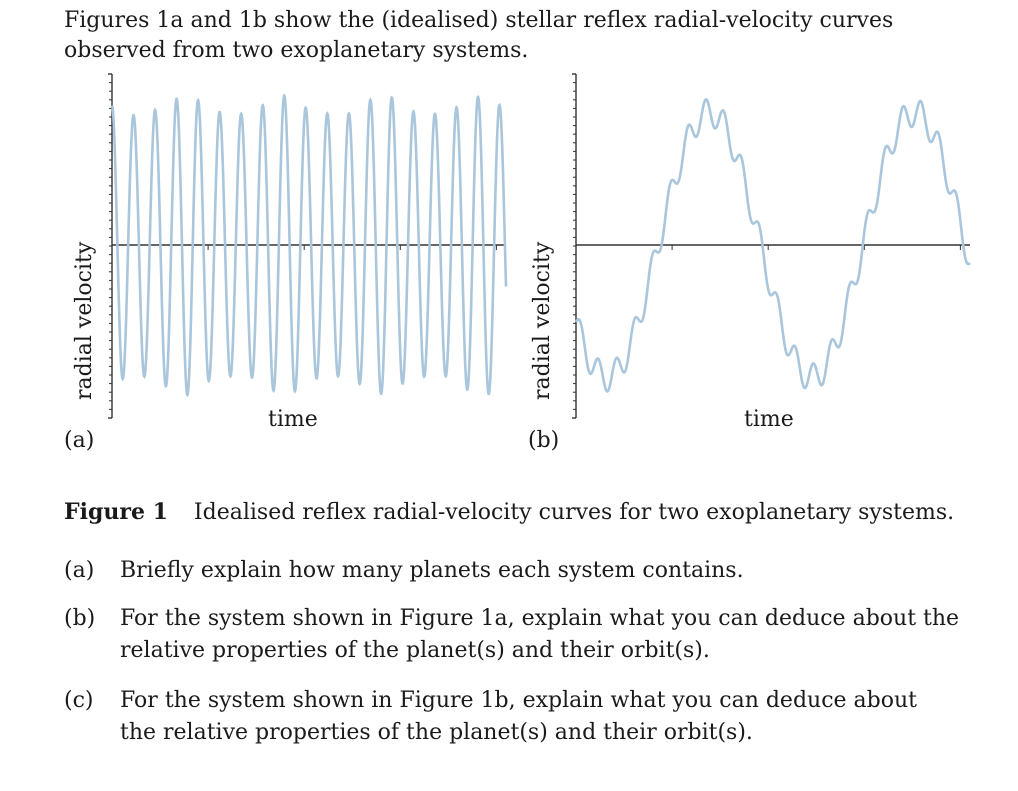  What do you see at coordinates (116, 512) in the screenshot?
I see `caption-label: Figure 1` at bounding box center [116, 512].